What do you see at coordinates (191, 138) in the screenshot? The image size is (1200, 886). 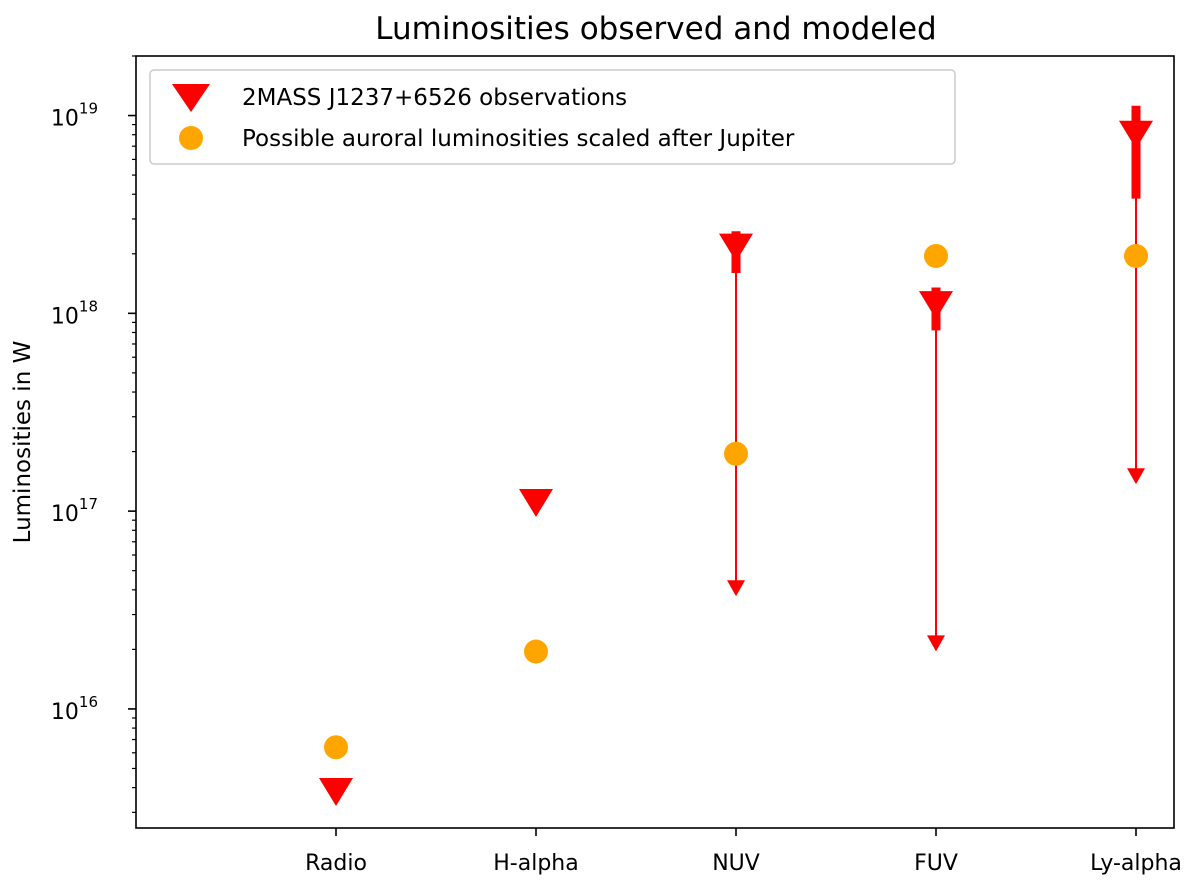 I see `legend-circle-marker` at bounding box center [191, 138].